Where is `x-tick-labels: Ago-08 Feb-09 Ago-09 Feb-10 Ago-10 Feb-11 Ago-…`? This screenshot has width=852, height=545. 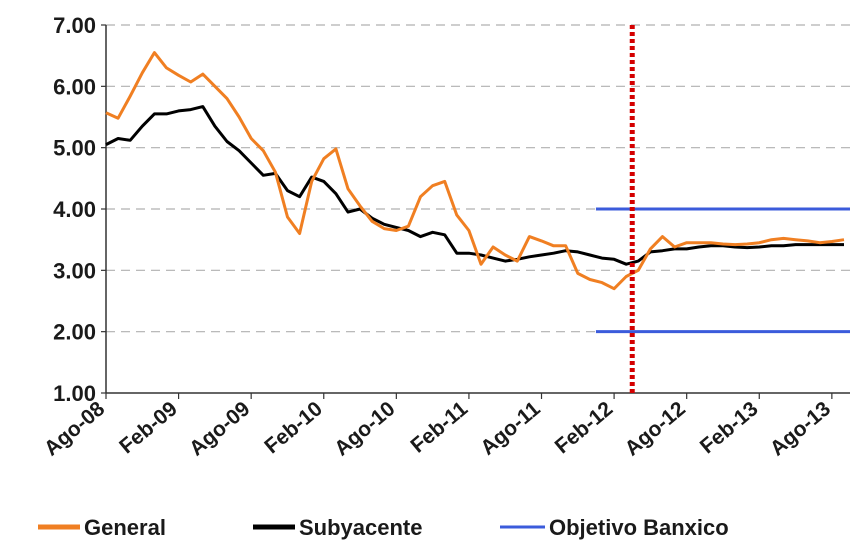
x-tick-labels: Ago-08 Feb-09 Ago-09 Feb-10 Ago-10 Feb-11 Ago-… is located at coordinates (437, 429).